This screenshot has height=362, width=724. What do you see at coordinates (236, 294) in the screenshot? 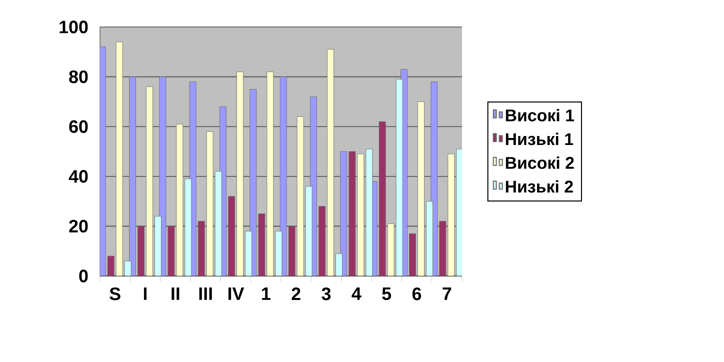
I see `x-tick-label: IV` at bounding box center [236, 294].